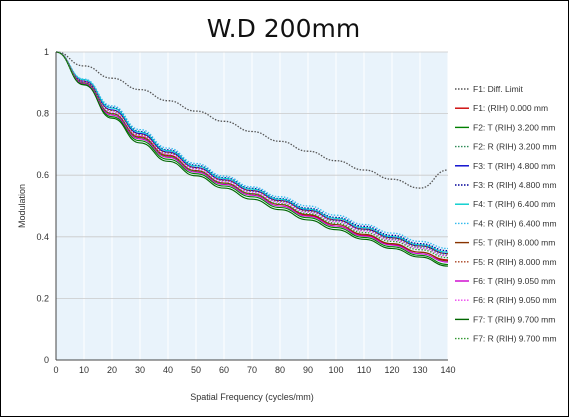  I want to click on x-tick-label: 130, so click(419, 370).